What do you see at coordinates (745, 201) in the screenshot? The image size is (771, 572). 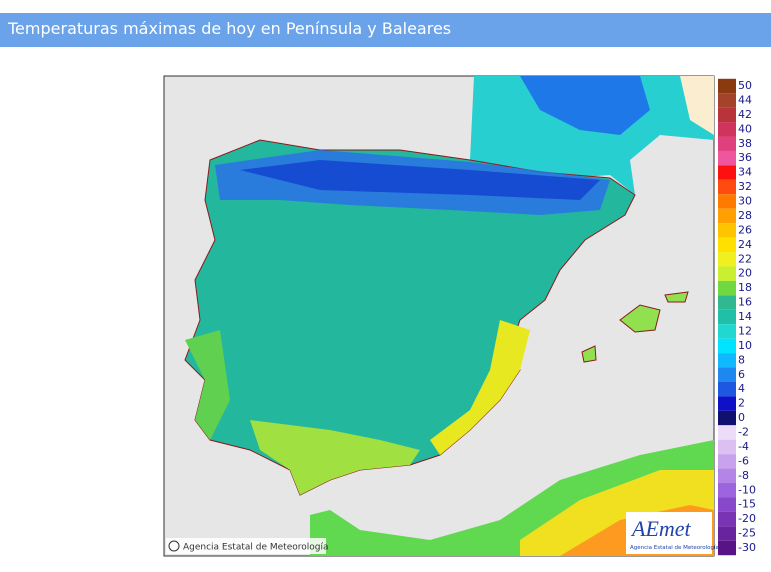 I see `legend-label: 30` at bounding box center [745, 201].